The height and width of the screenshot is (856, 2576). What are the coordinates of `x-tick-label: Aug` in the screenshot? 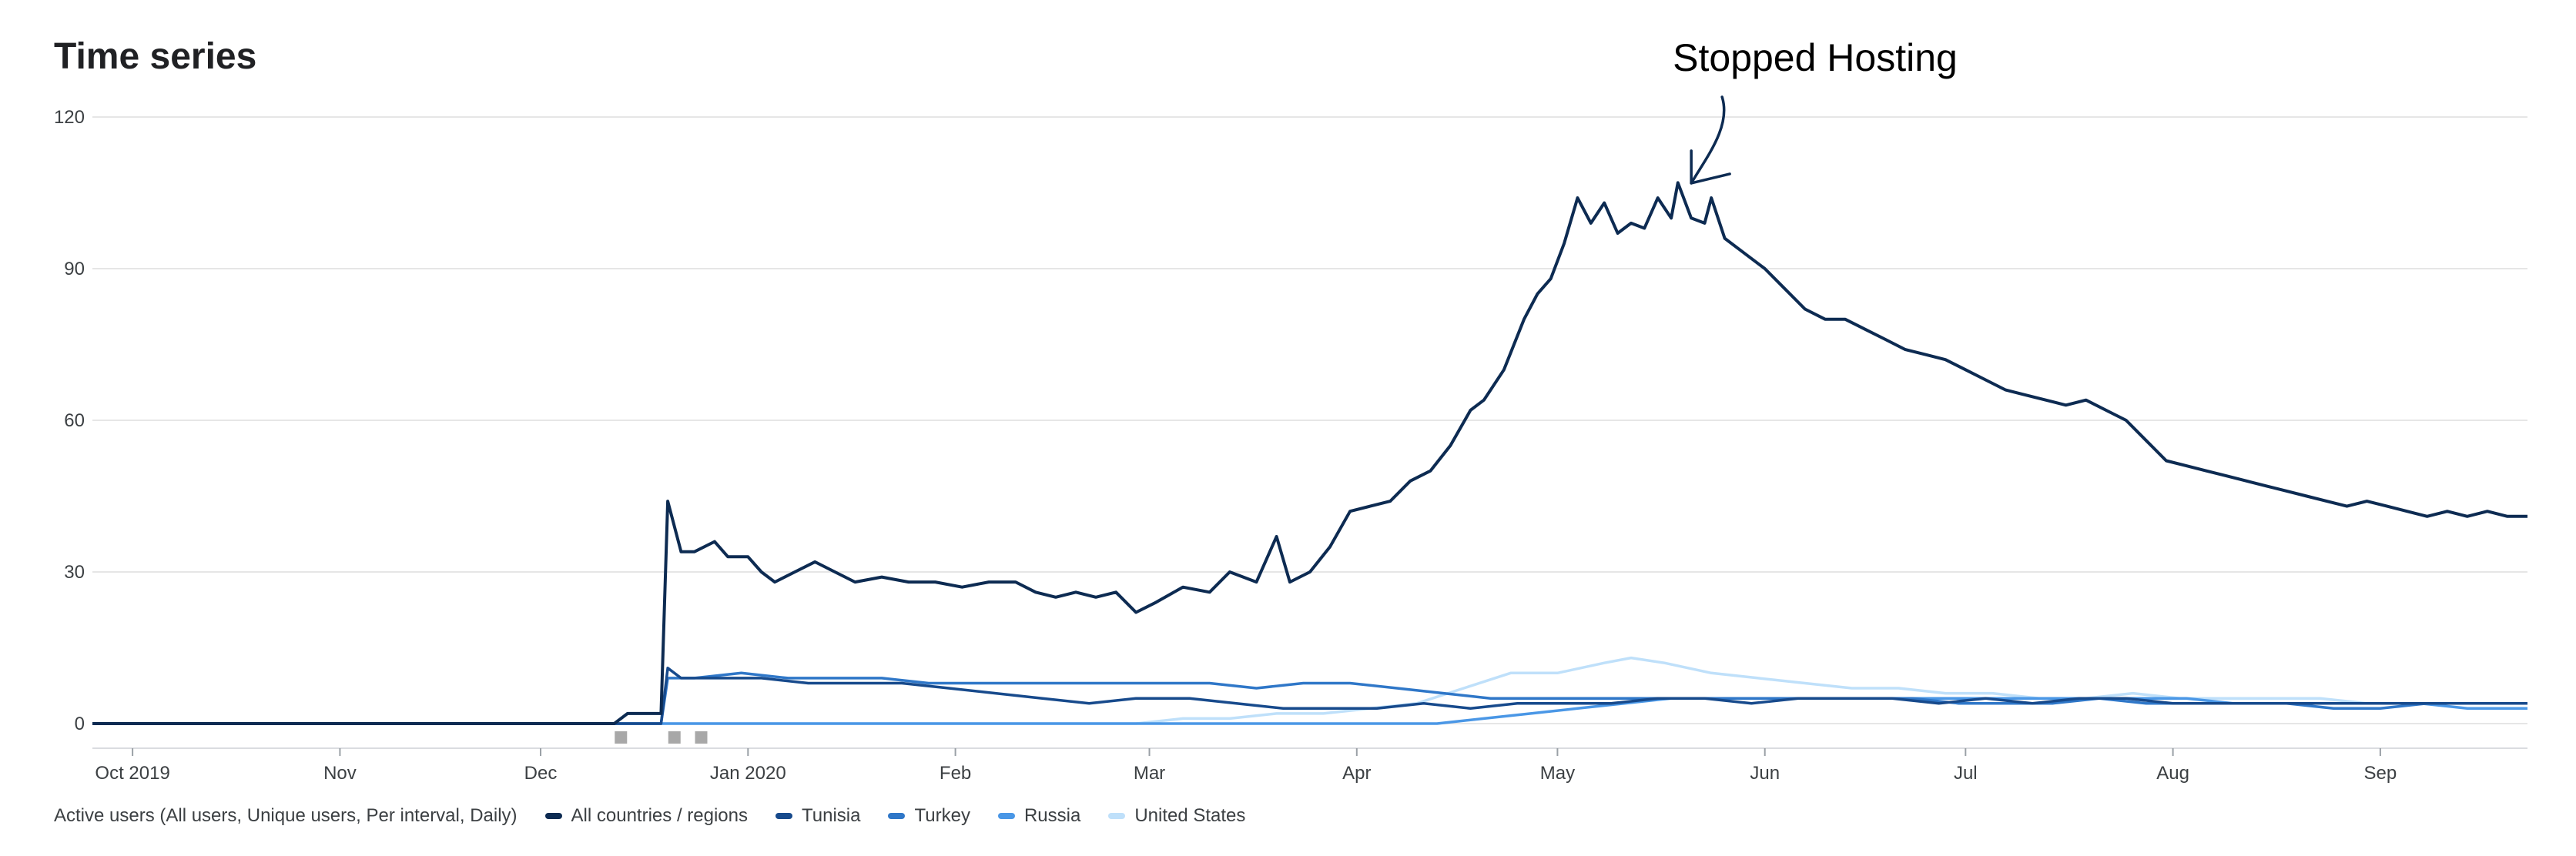 It's located at (2173, 773).